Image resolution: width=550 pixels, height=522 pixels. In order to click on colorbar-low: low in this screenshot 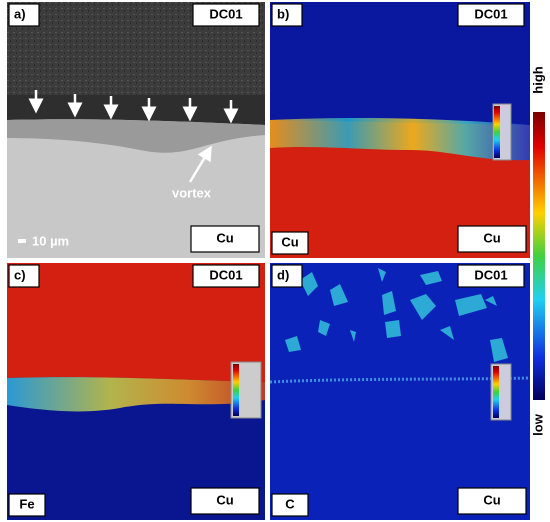, I will do `click(537, 424)`.